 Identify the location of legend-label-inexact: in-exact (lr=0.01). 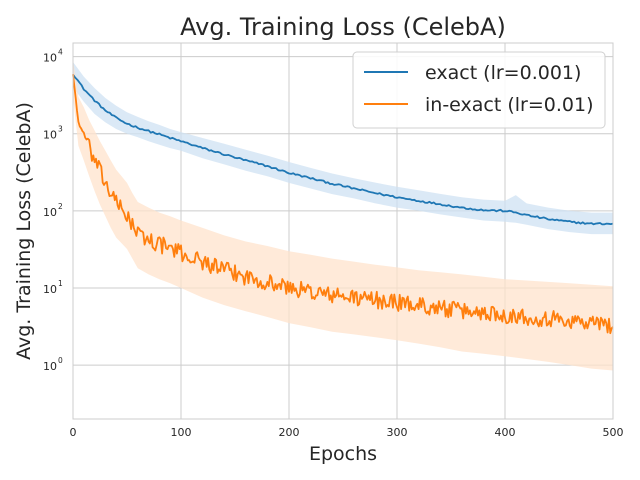
(509, 105).